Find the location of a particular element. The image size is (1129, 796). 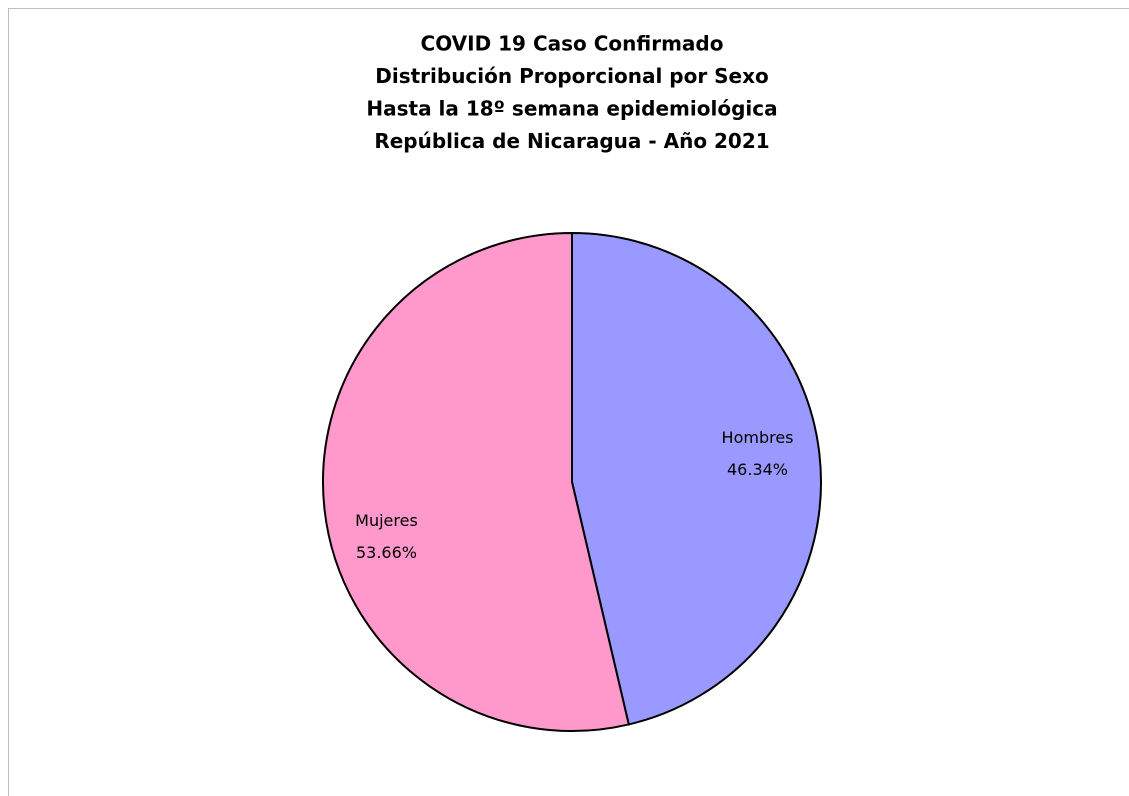

chart-title: COVID 19 Caso Confirmado is located at coordinates (572, 44).